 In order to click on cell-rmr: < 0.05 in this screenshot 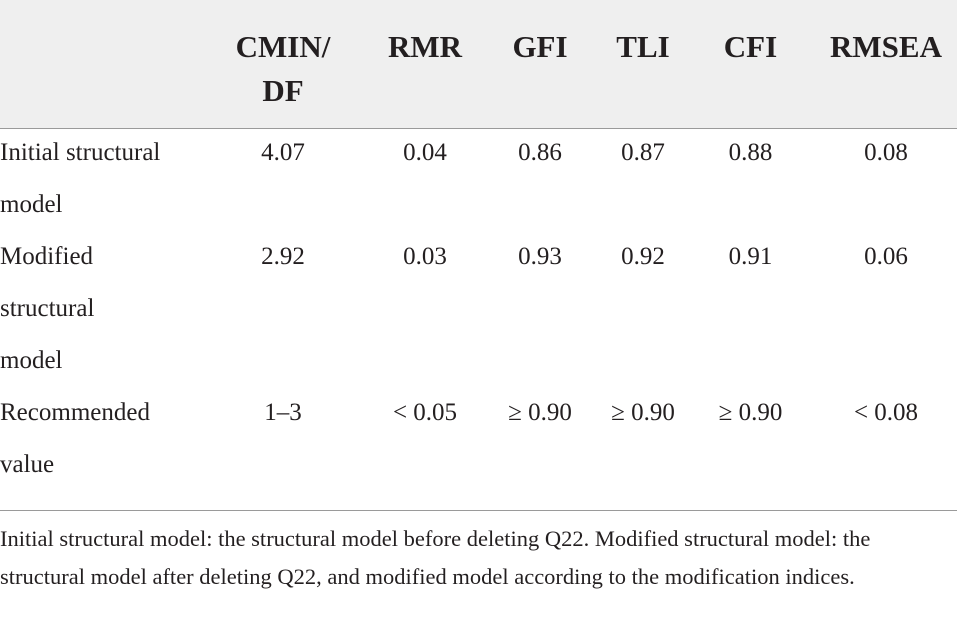, I will do `click(425, 412)`.